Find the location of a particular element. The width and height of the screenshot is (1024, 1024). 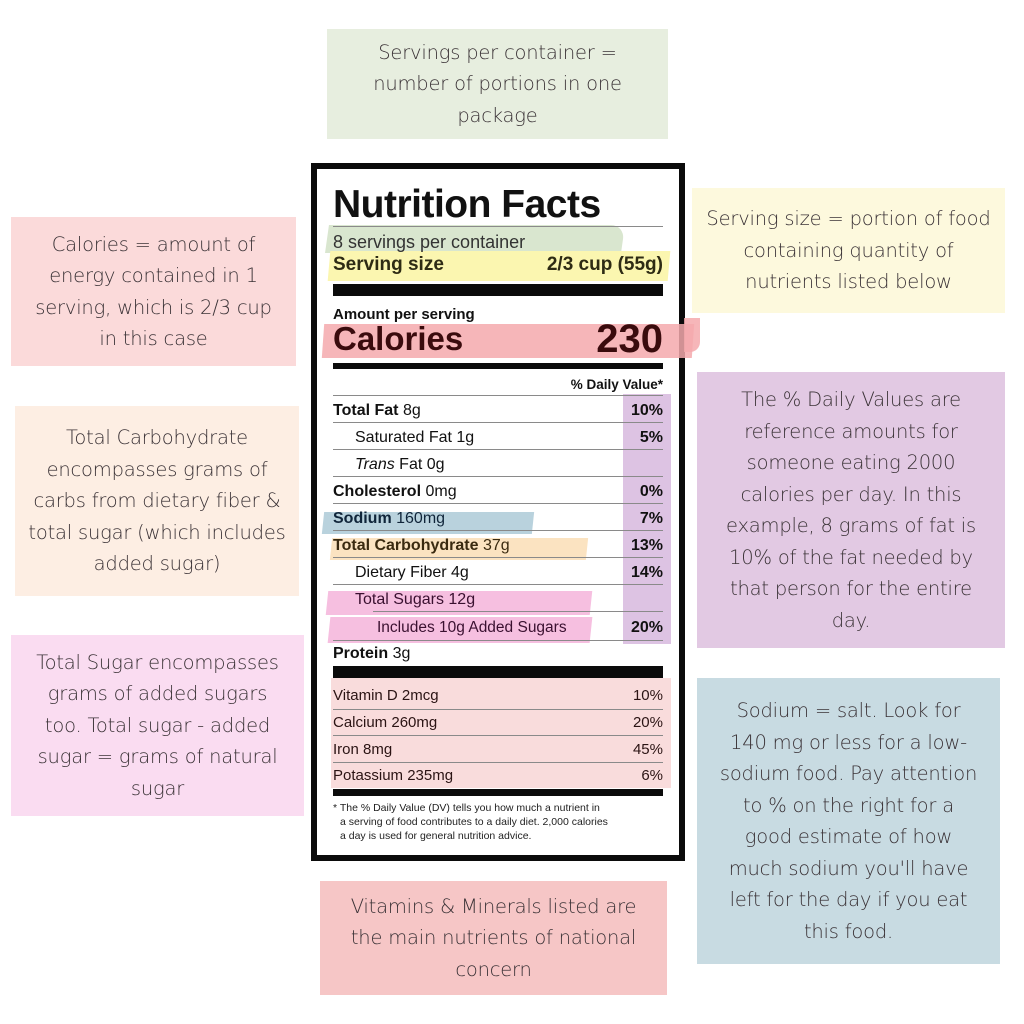

label-title: Nutrition Facts is located at coordinates (467, 204).